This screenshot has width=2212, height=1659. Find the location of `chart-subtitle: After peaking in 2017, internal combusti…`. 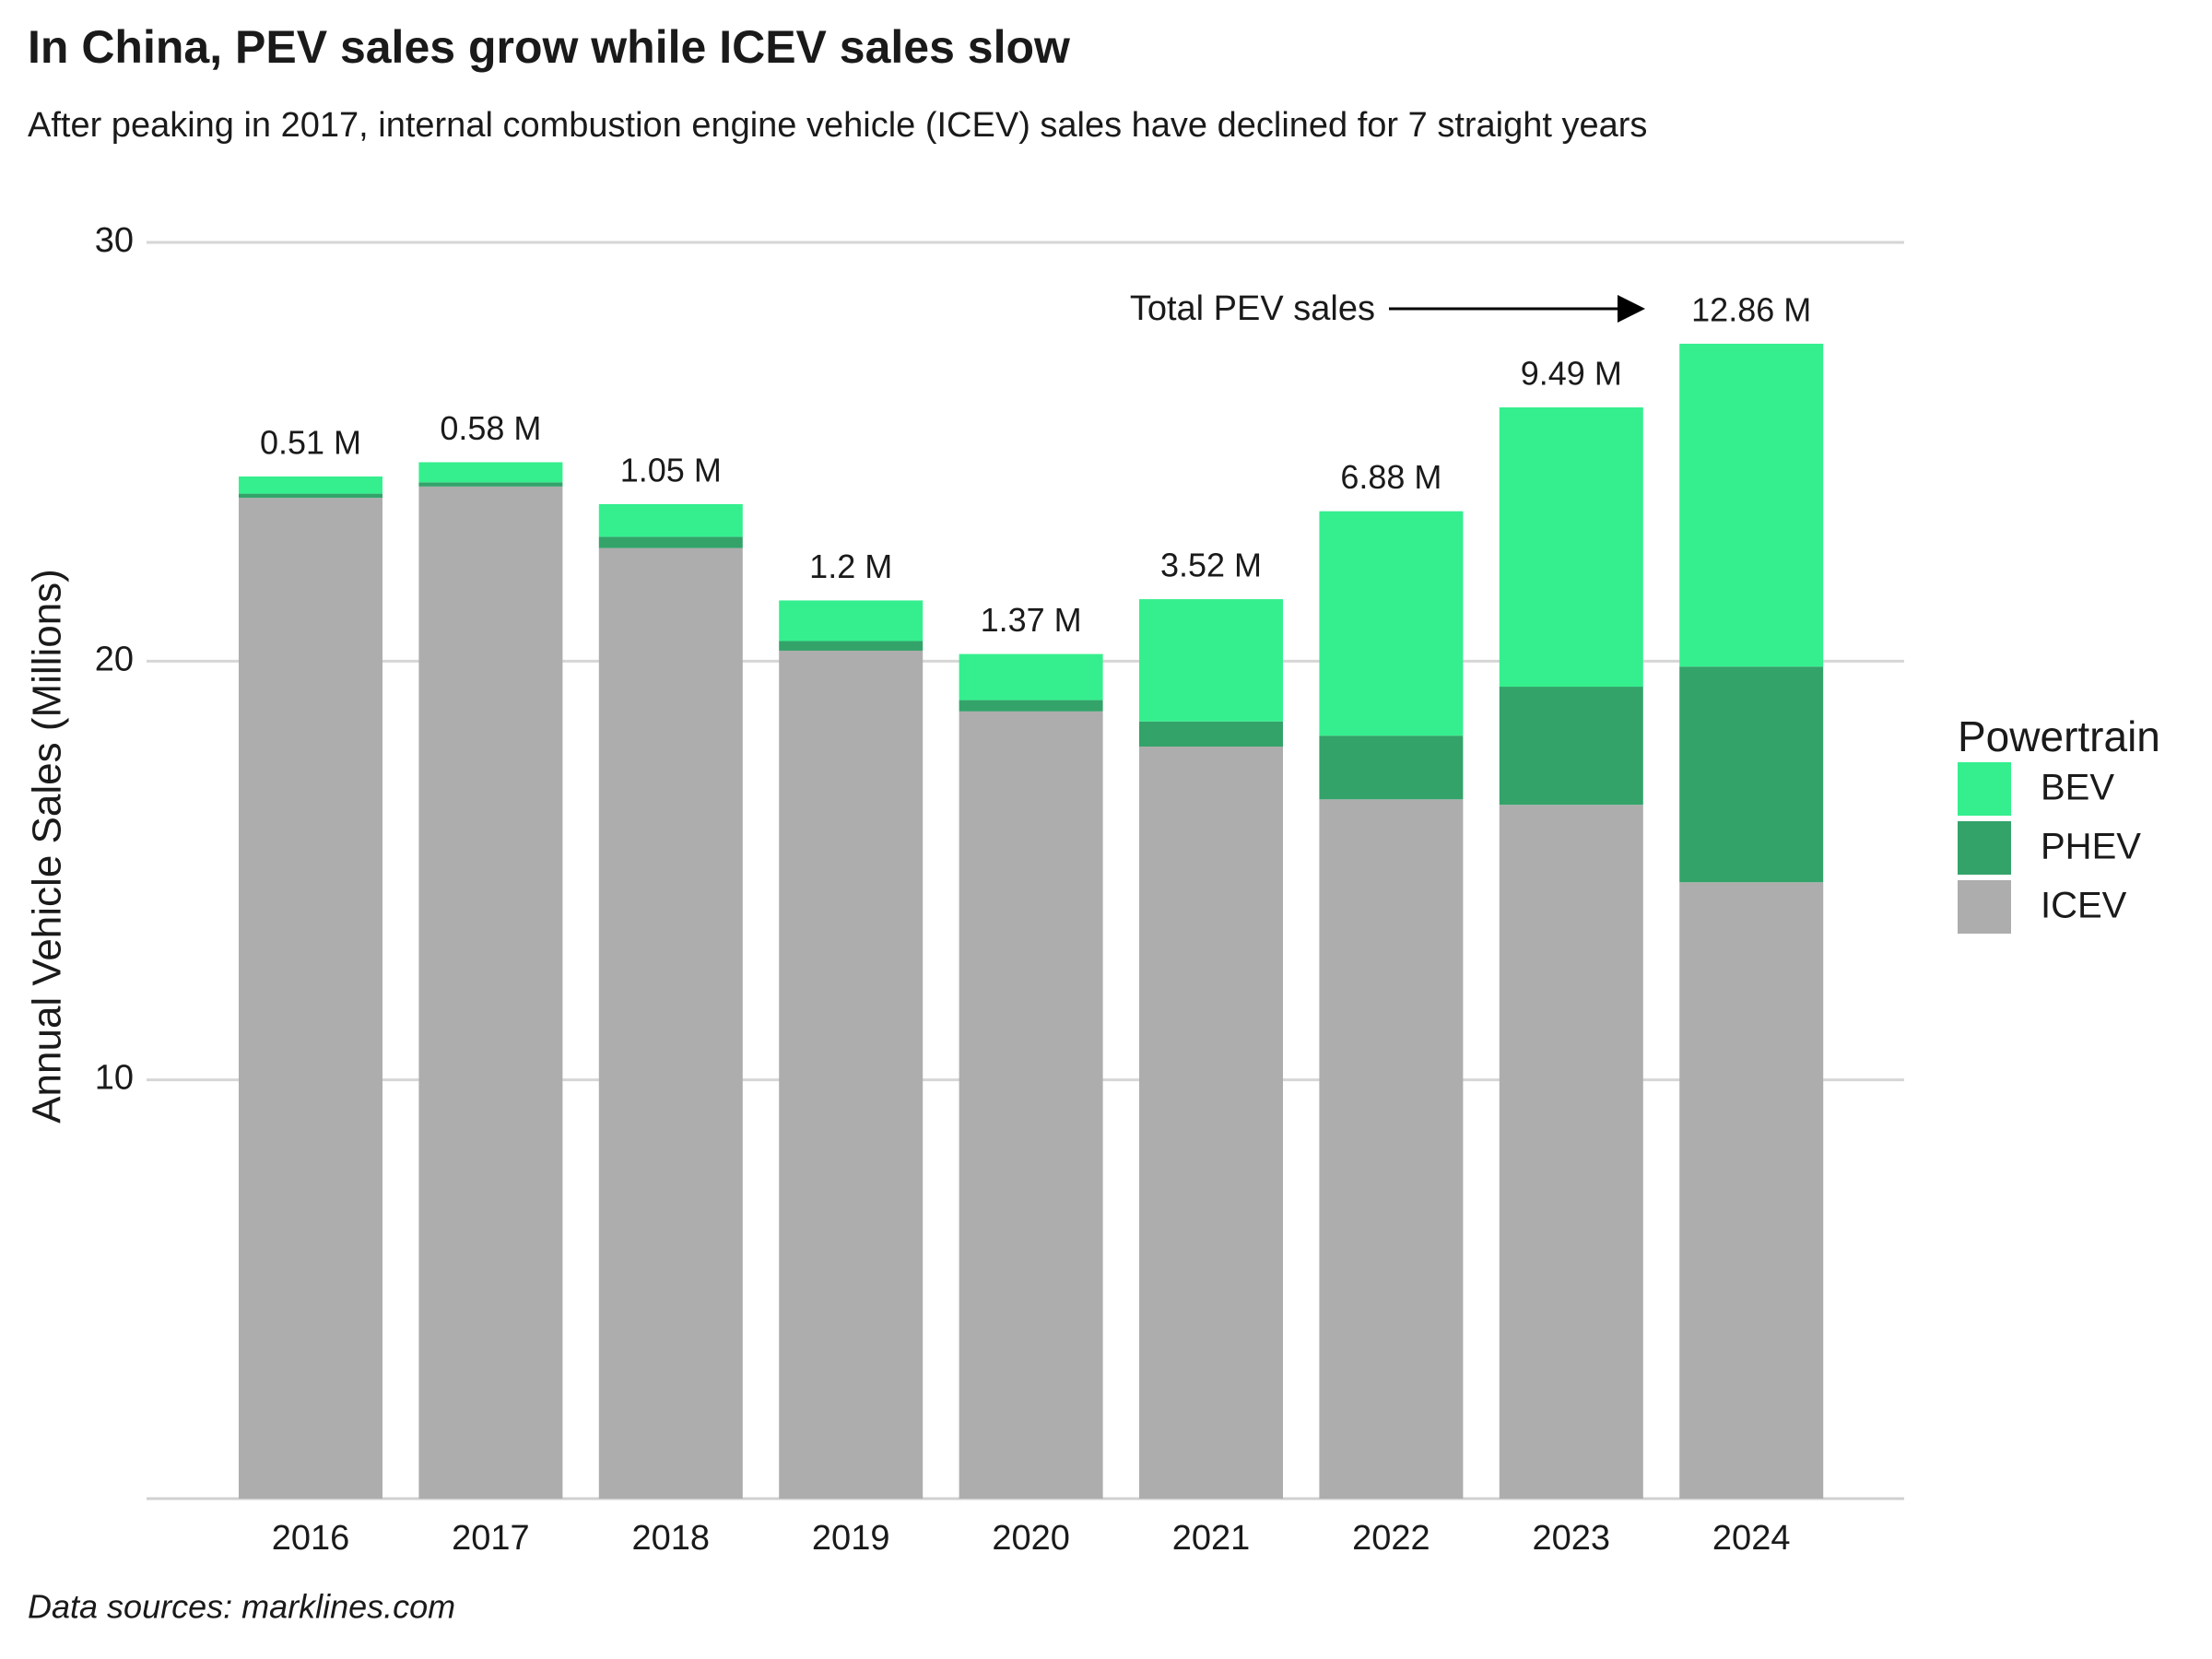

chart-subtitle: After peaking in 2017, internal combusti… is located at coordinates (837, 125).